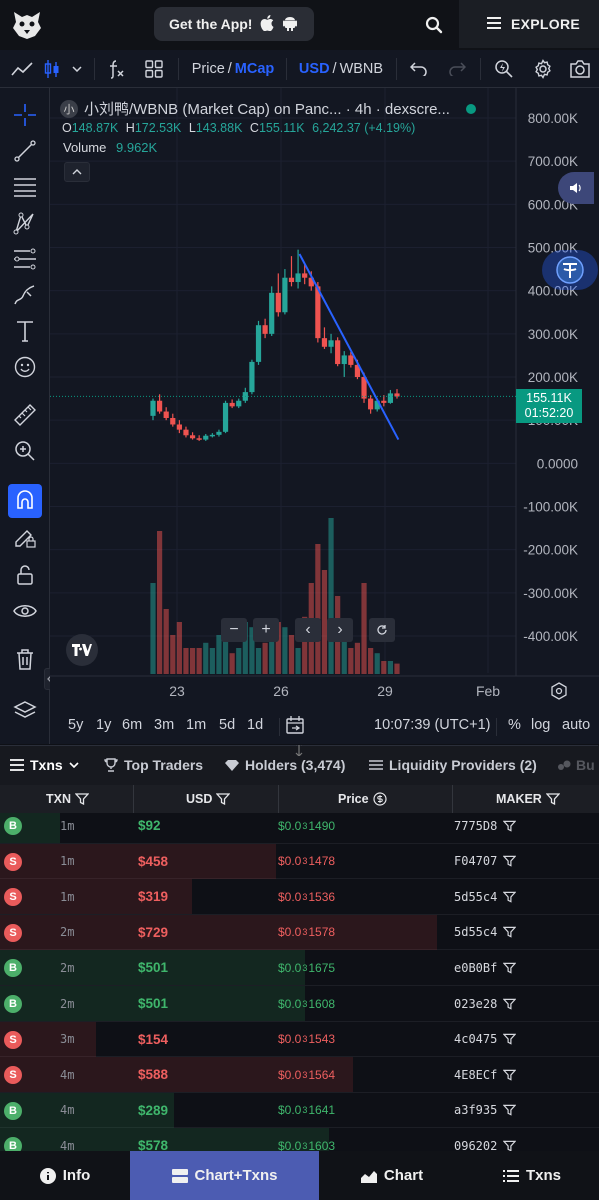 This screenshot has width=599, height=1200. I want to click on magnet-icon, so click(25, 501).